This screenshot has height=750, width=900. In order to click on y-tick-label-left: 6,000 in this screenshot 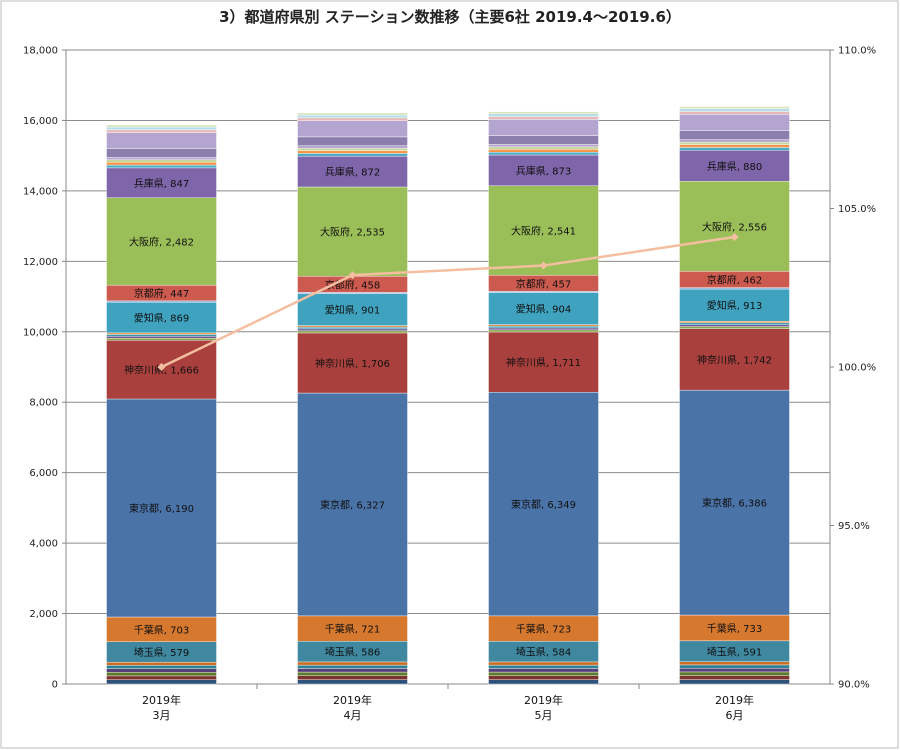, I will do `click(43, 473)`.